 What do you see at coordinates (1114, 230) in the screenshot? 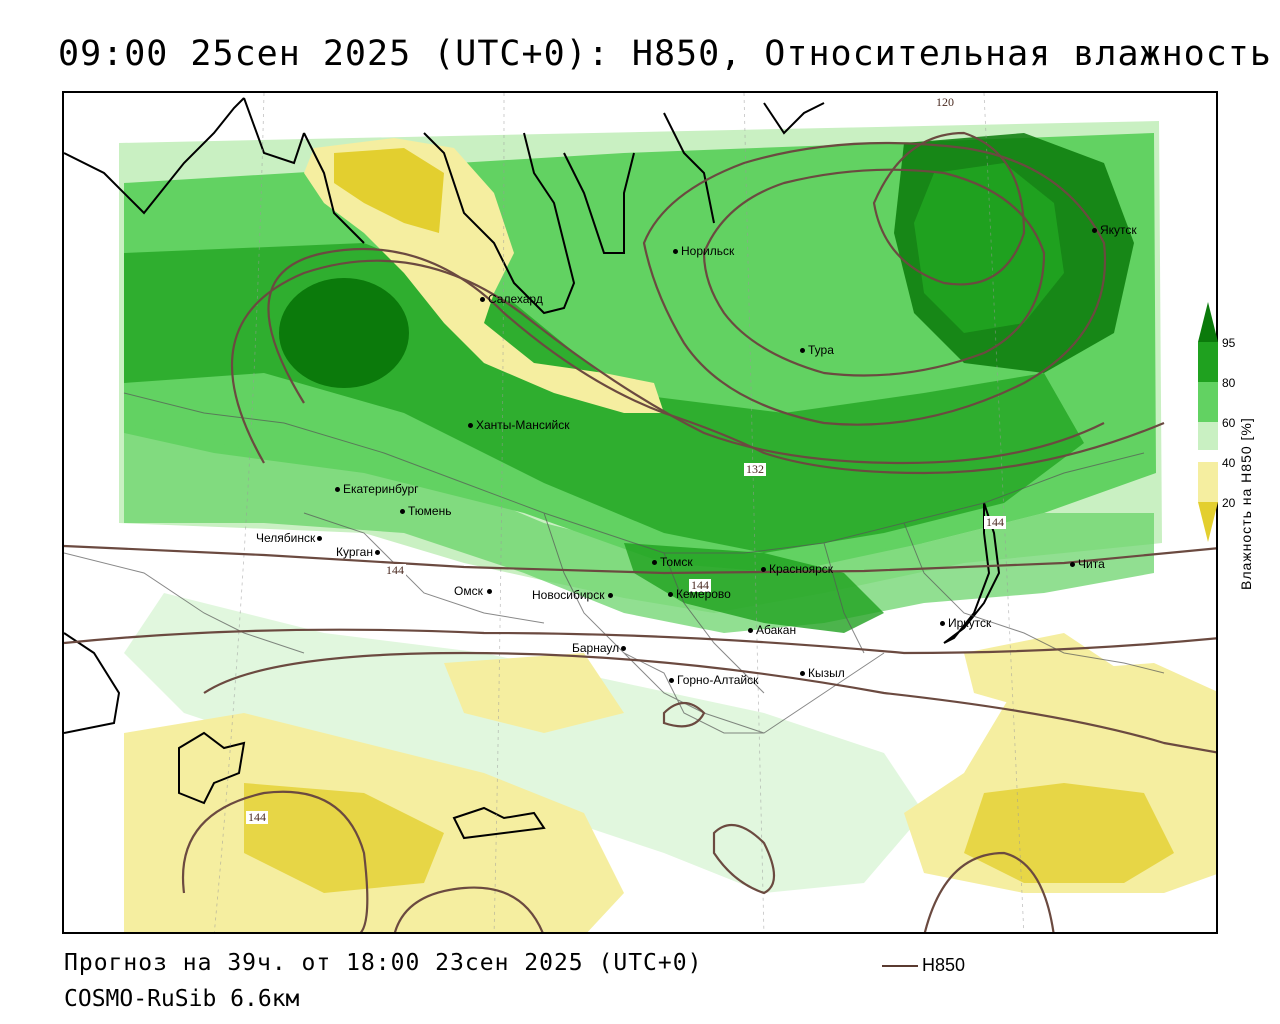
I see `city-yakutsk: Якутск` at bounding box center [1114, 230].